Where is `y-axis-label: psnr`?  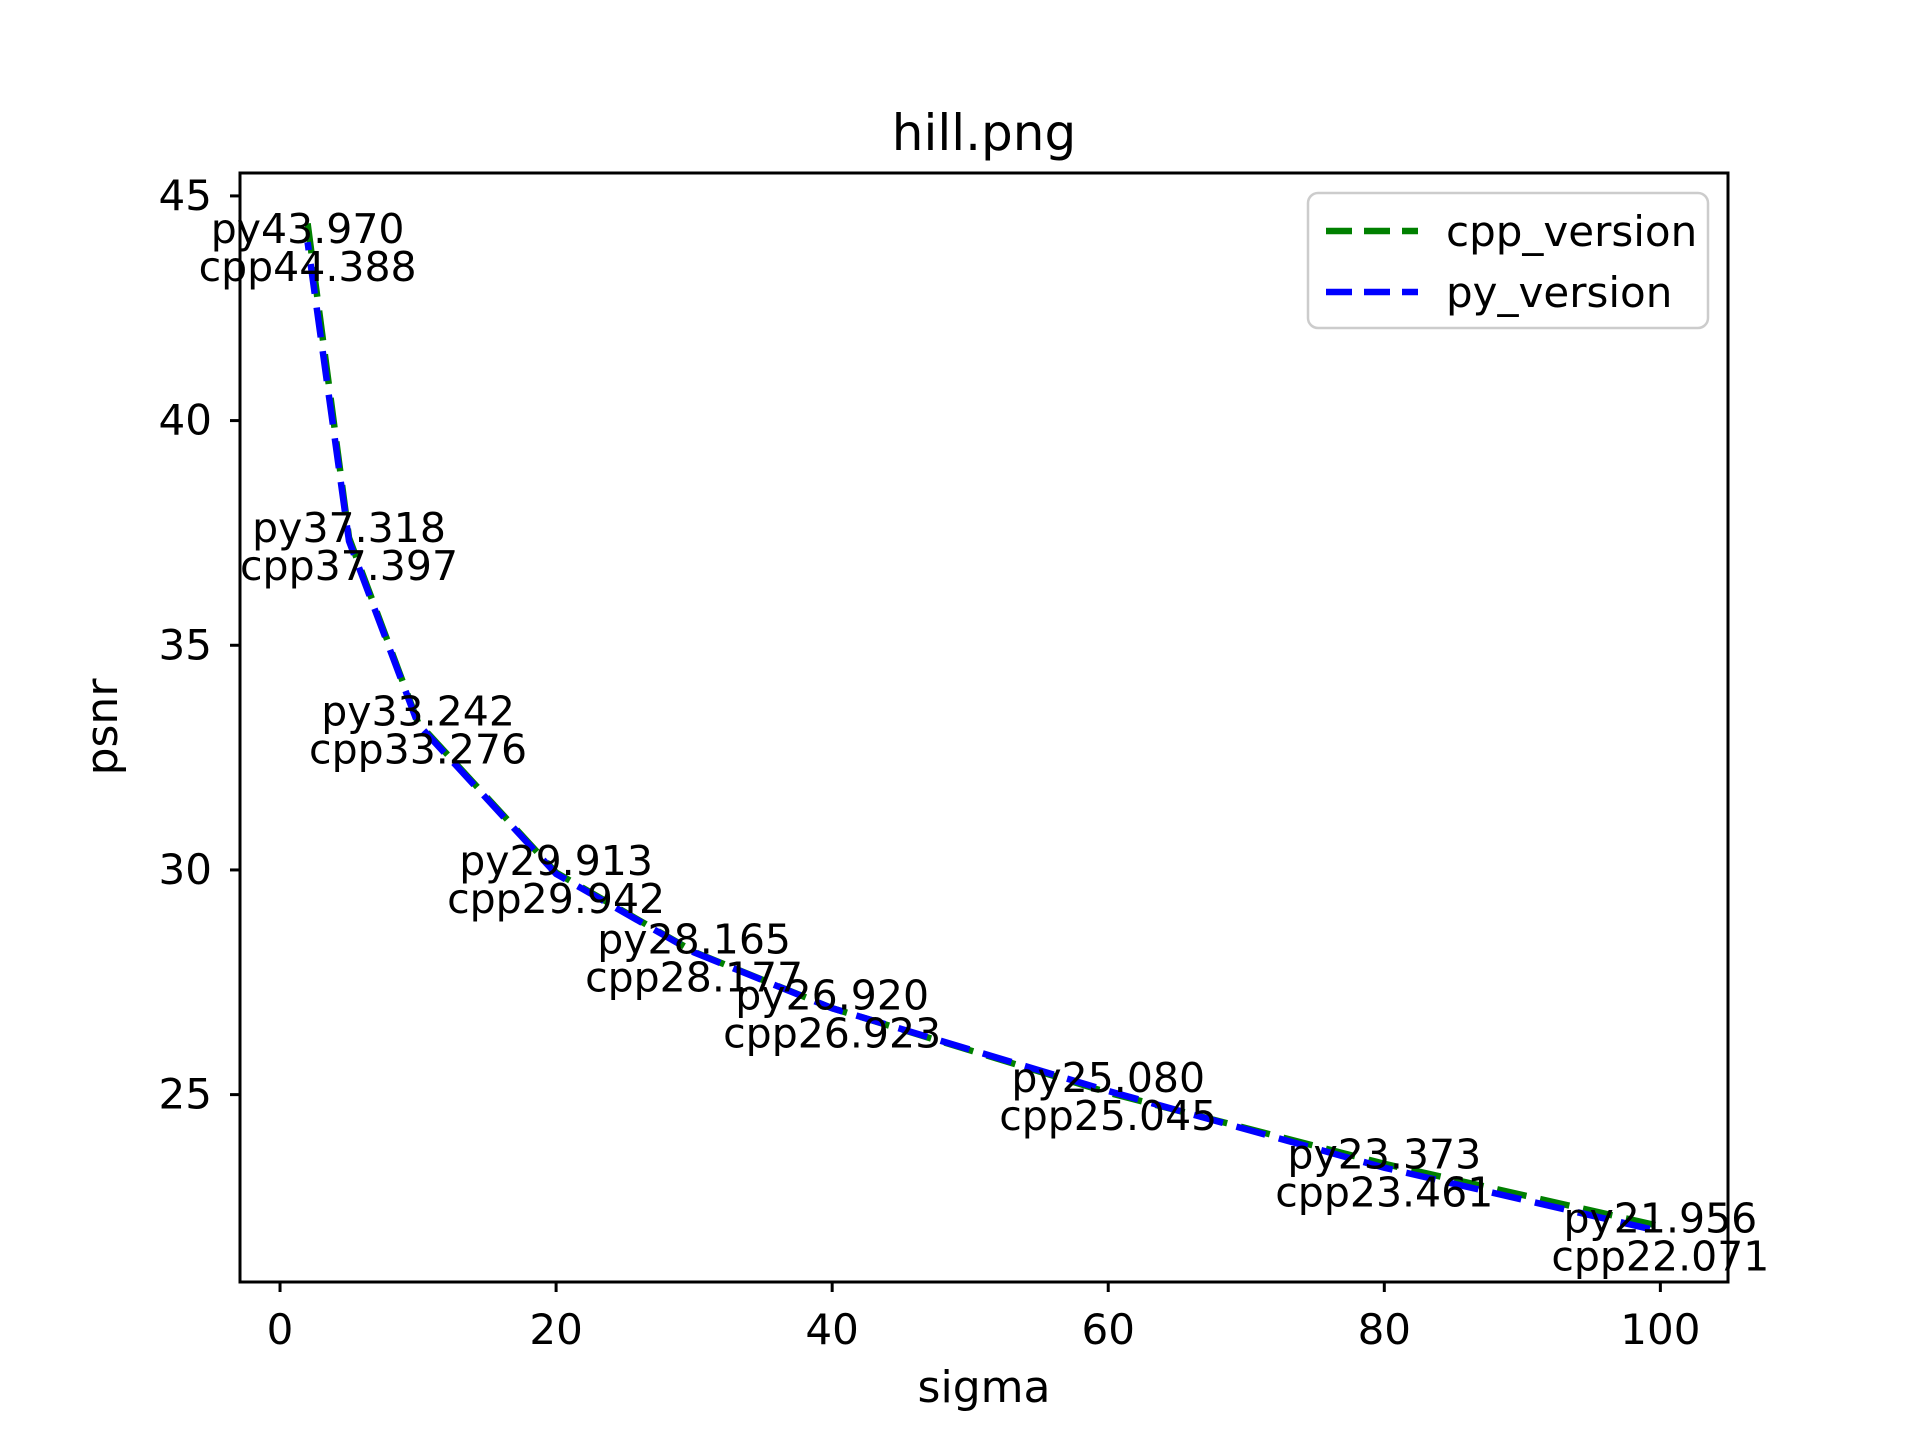 y-axis-label: psnr is located at coordinates (102, 727).